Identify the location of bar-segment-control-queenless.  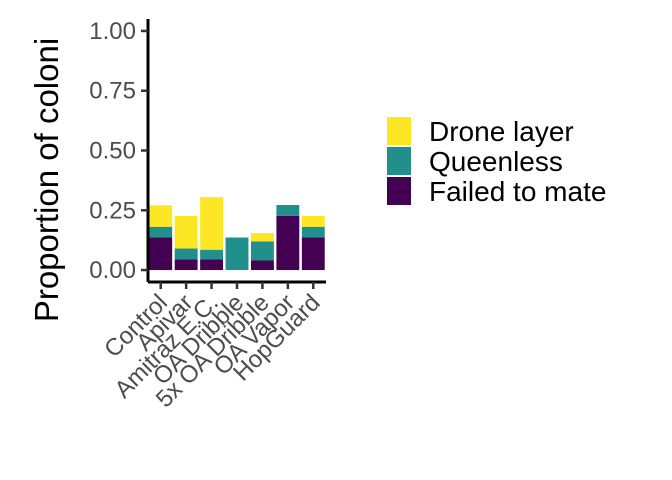
(161, 232).